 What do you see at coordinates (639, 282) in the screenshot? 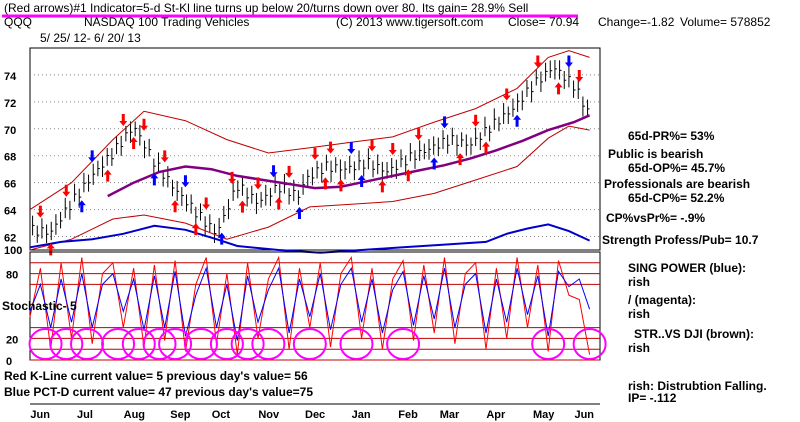
I see `note-power-value: rish` at bounding box center [639, 282].